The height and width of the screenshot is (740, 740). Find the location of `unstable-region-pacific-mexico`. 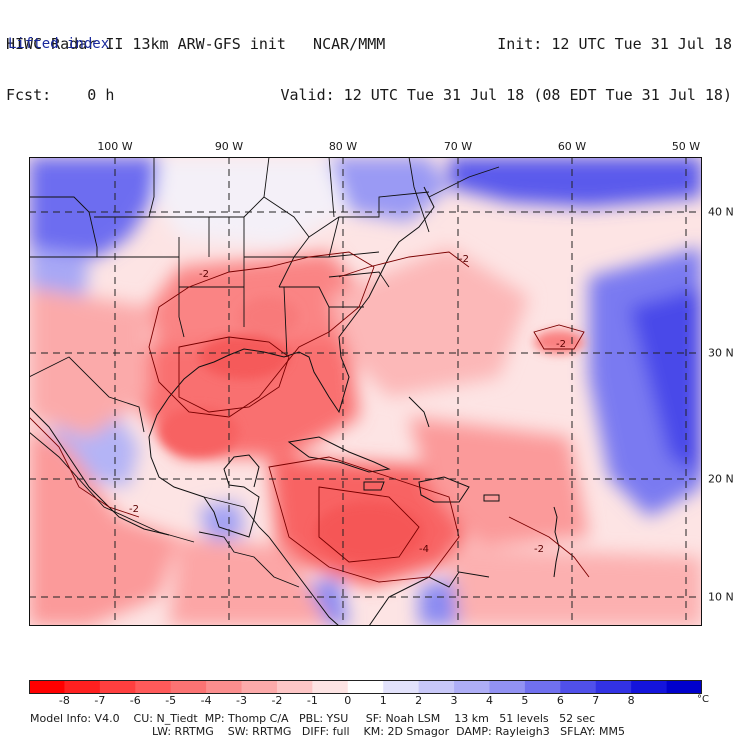

unstable-region-pacific-mexico is located at coordinates (104, 526).